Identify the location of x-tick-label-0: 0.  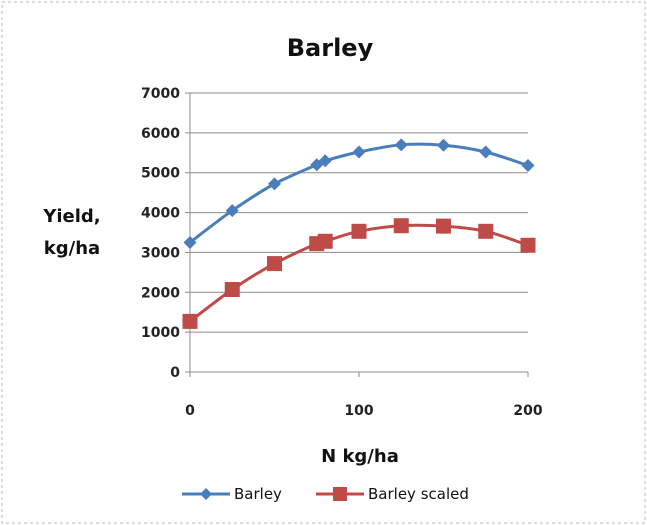
(190, 411).